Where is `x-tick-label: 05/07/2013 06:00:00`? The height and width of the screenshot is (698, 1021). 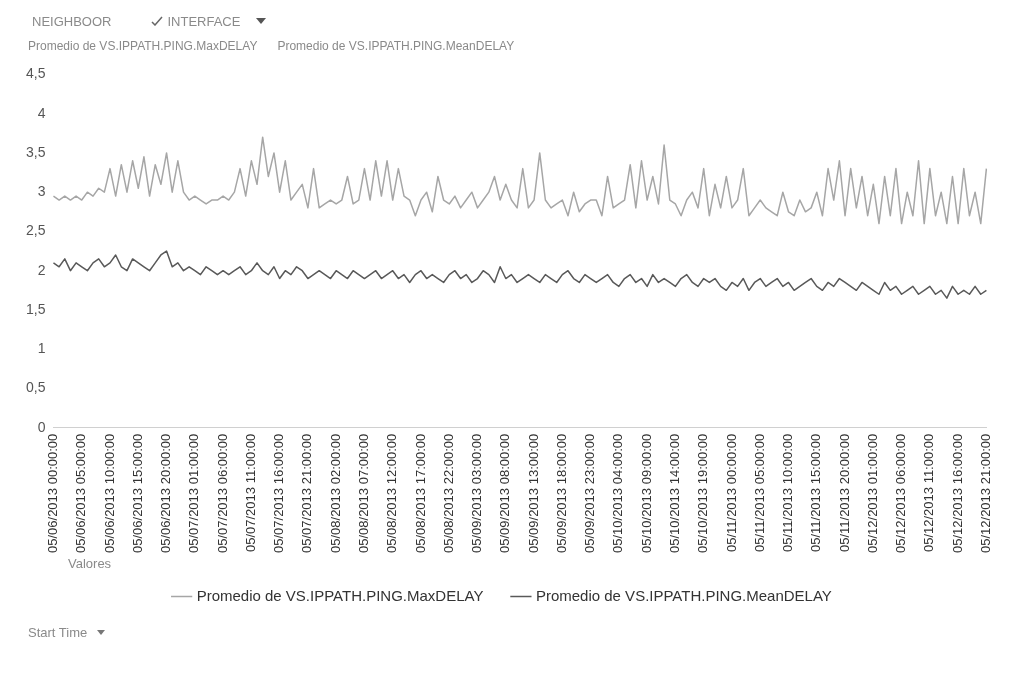
x-tick-label: 05/07/2013 06:00:00 is located at coordinates (222, 493).